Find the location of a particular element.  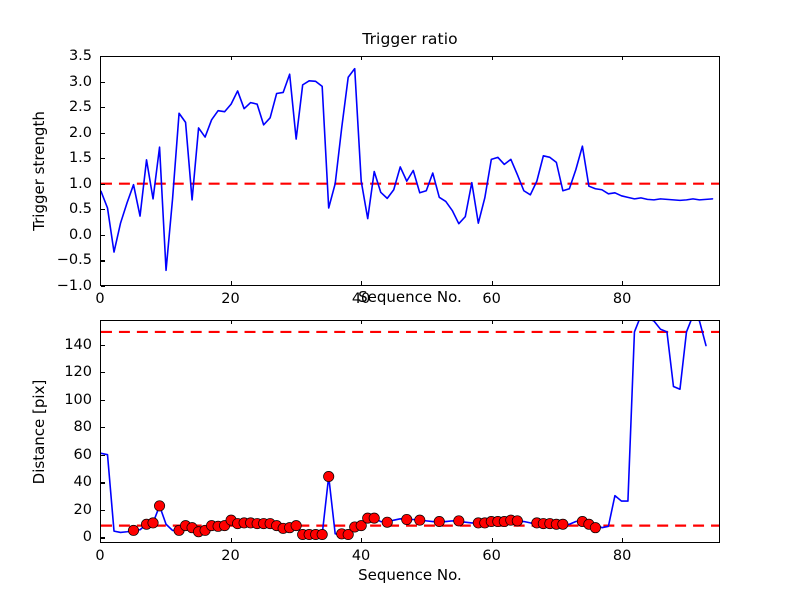

y-tick-label: 2.5 is located at coordinates (80, 107).